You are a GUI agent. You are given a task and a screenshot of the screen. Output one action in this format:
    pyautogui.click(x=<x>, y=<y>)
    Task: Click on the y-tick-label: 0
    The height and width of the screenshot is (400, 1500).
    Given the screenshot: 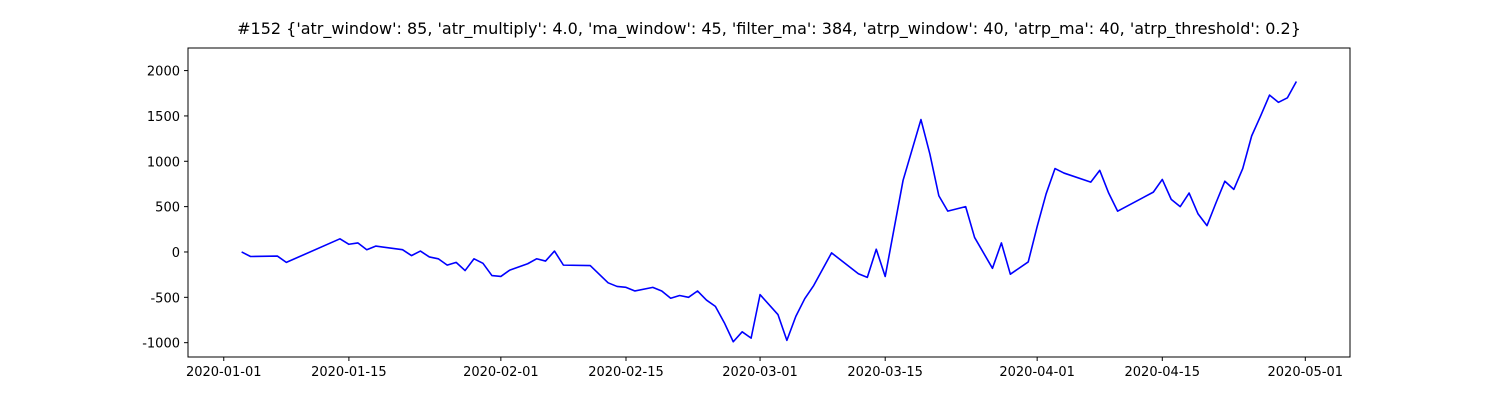 What is the action you would take?
    pyautogui.click(x=176, y=253)
    